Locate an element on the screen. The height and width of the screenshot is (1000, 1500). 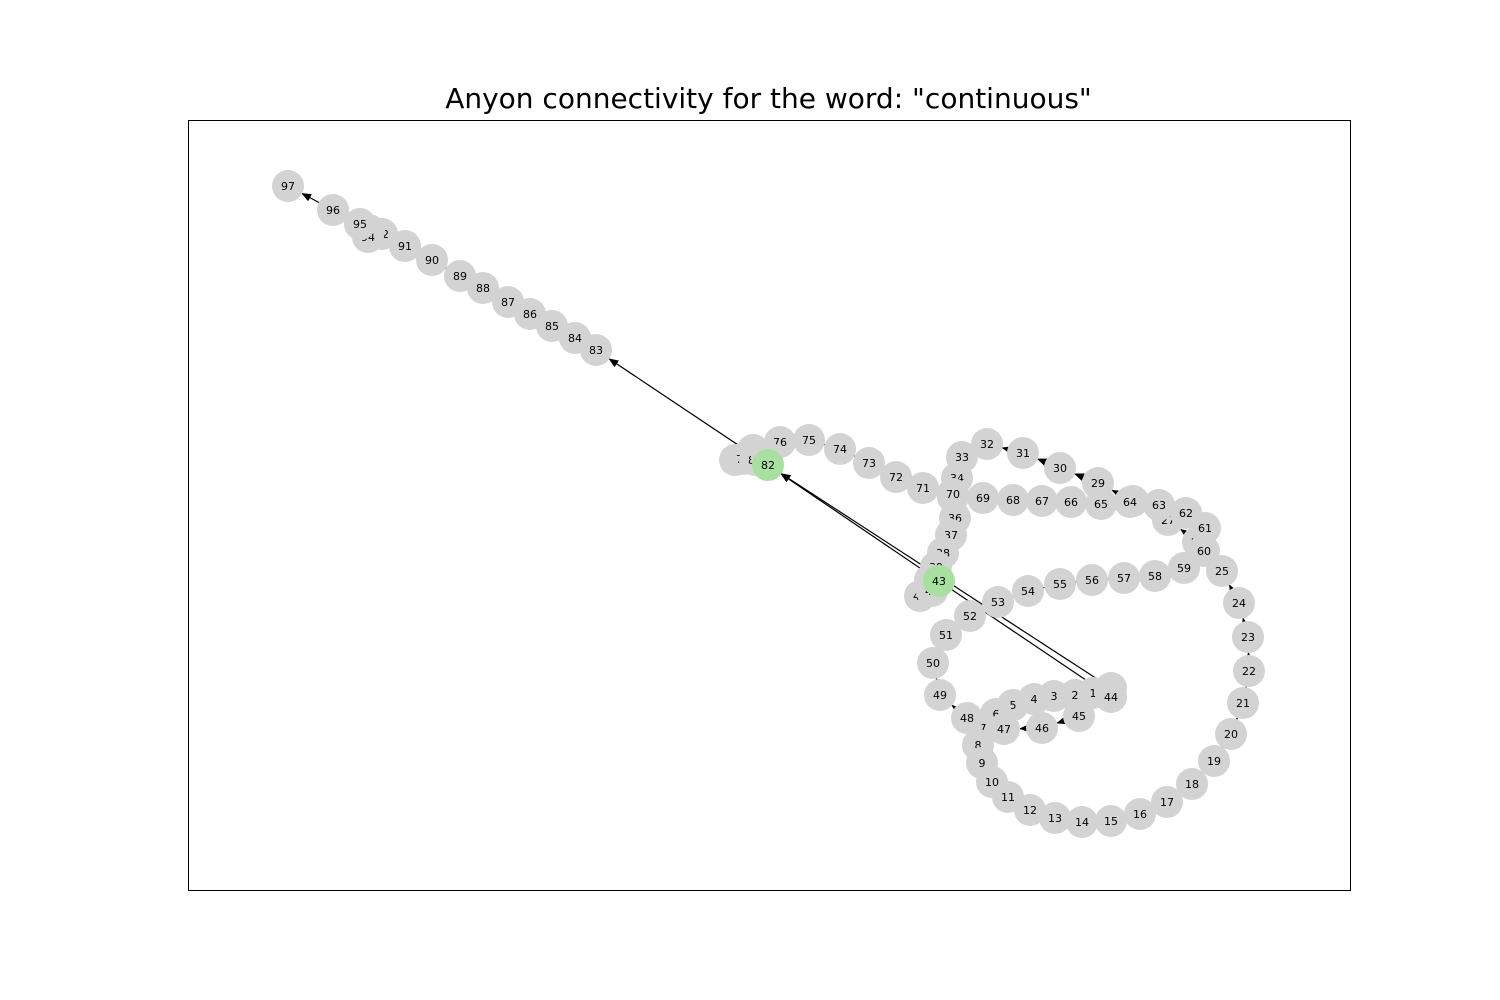
node-label-86: 86 is located at coordinates (530, 314).